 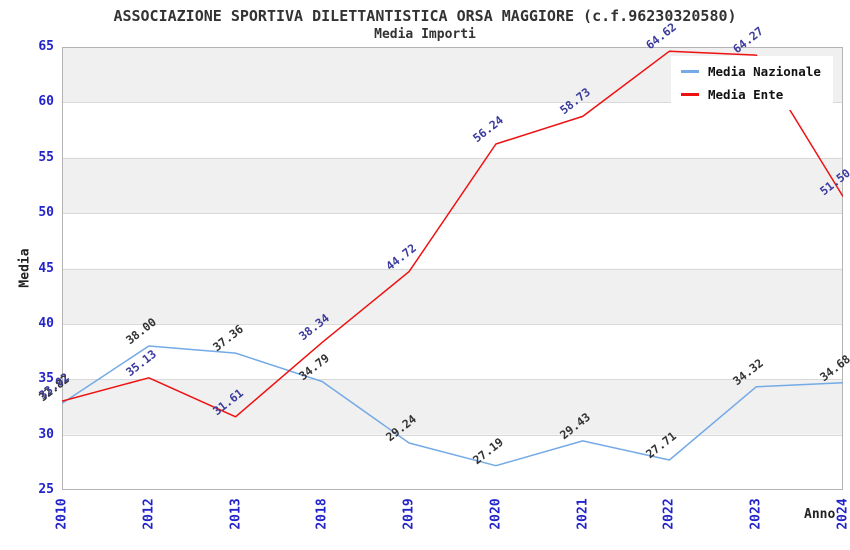 What do you see at coordinates (322, 514) in the screenshot?
I see `x-tick-label: 2018` at bounding box center [322, 514].